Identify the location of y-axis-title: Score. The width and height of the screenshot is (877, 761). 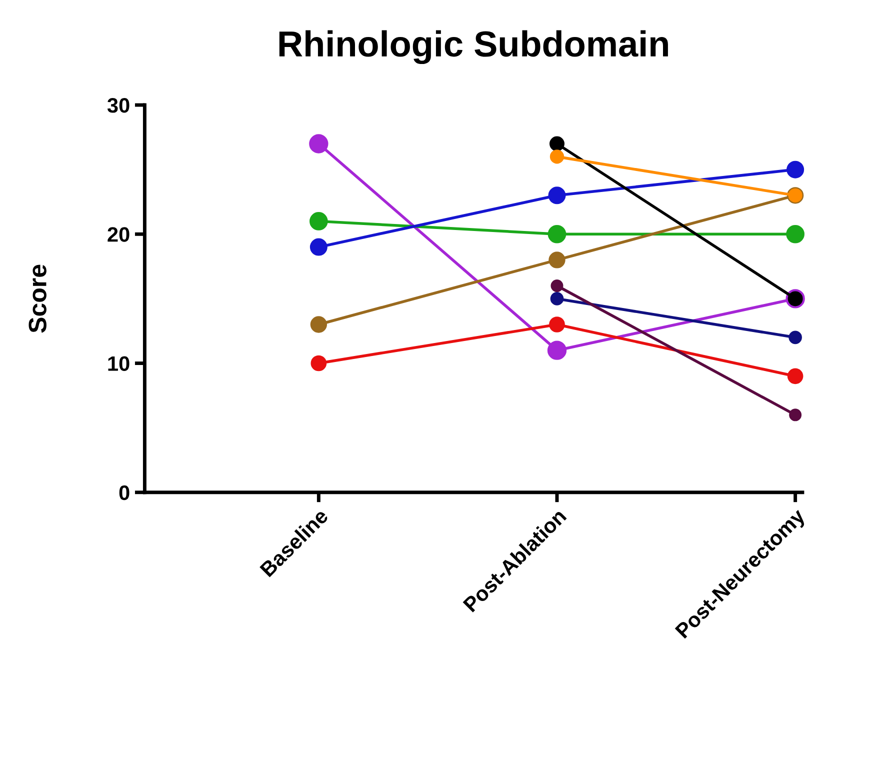
(37, 298).